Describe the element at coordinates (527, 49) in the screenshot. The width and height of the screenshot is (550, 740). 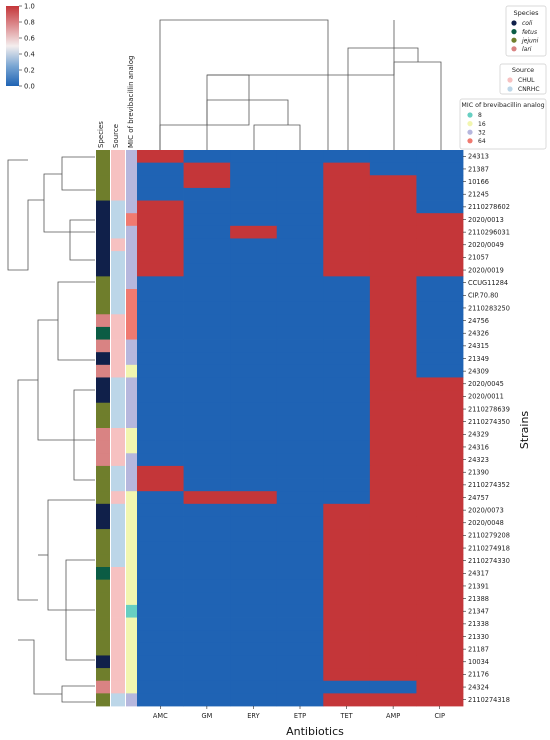
I see `species-legend-label: lari` at that location.